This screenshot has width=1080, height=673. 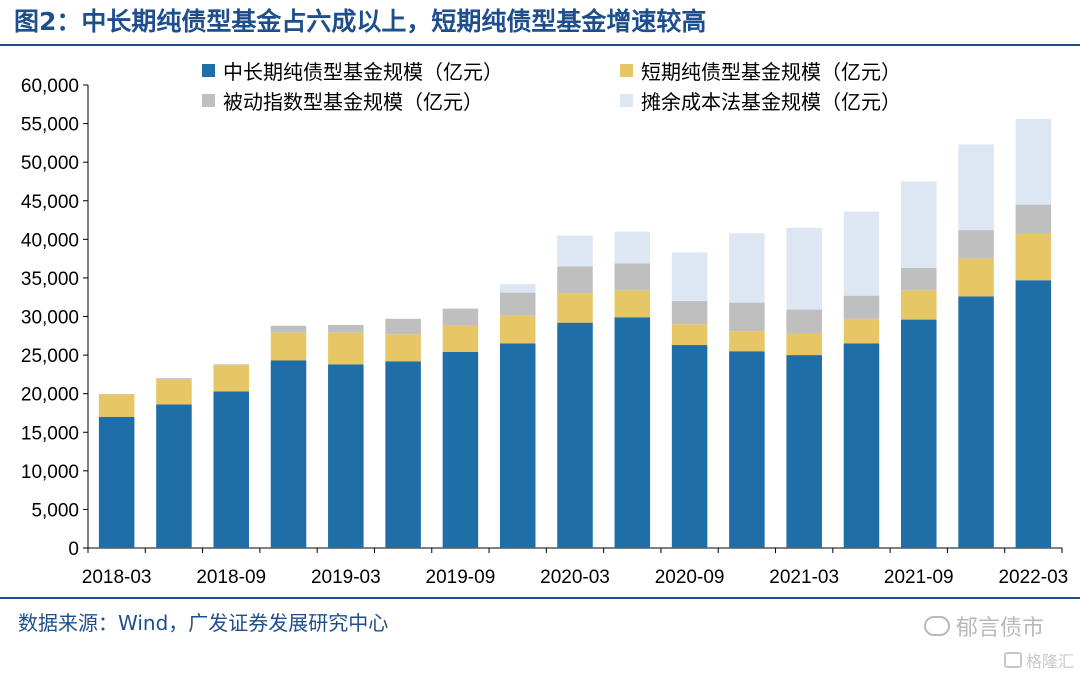 I want to click on watermark-secondary-text: 格隆汇, so click(x=1049, y=661).